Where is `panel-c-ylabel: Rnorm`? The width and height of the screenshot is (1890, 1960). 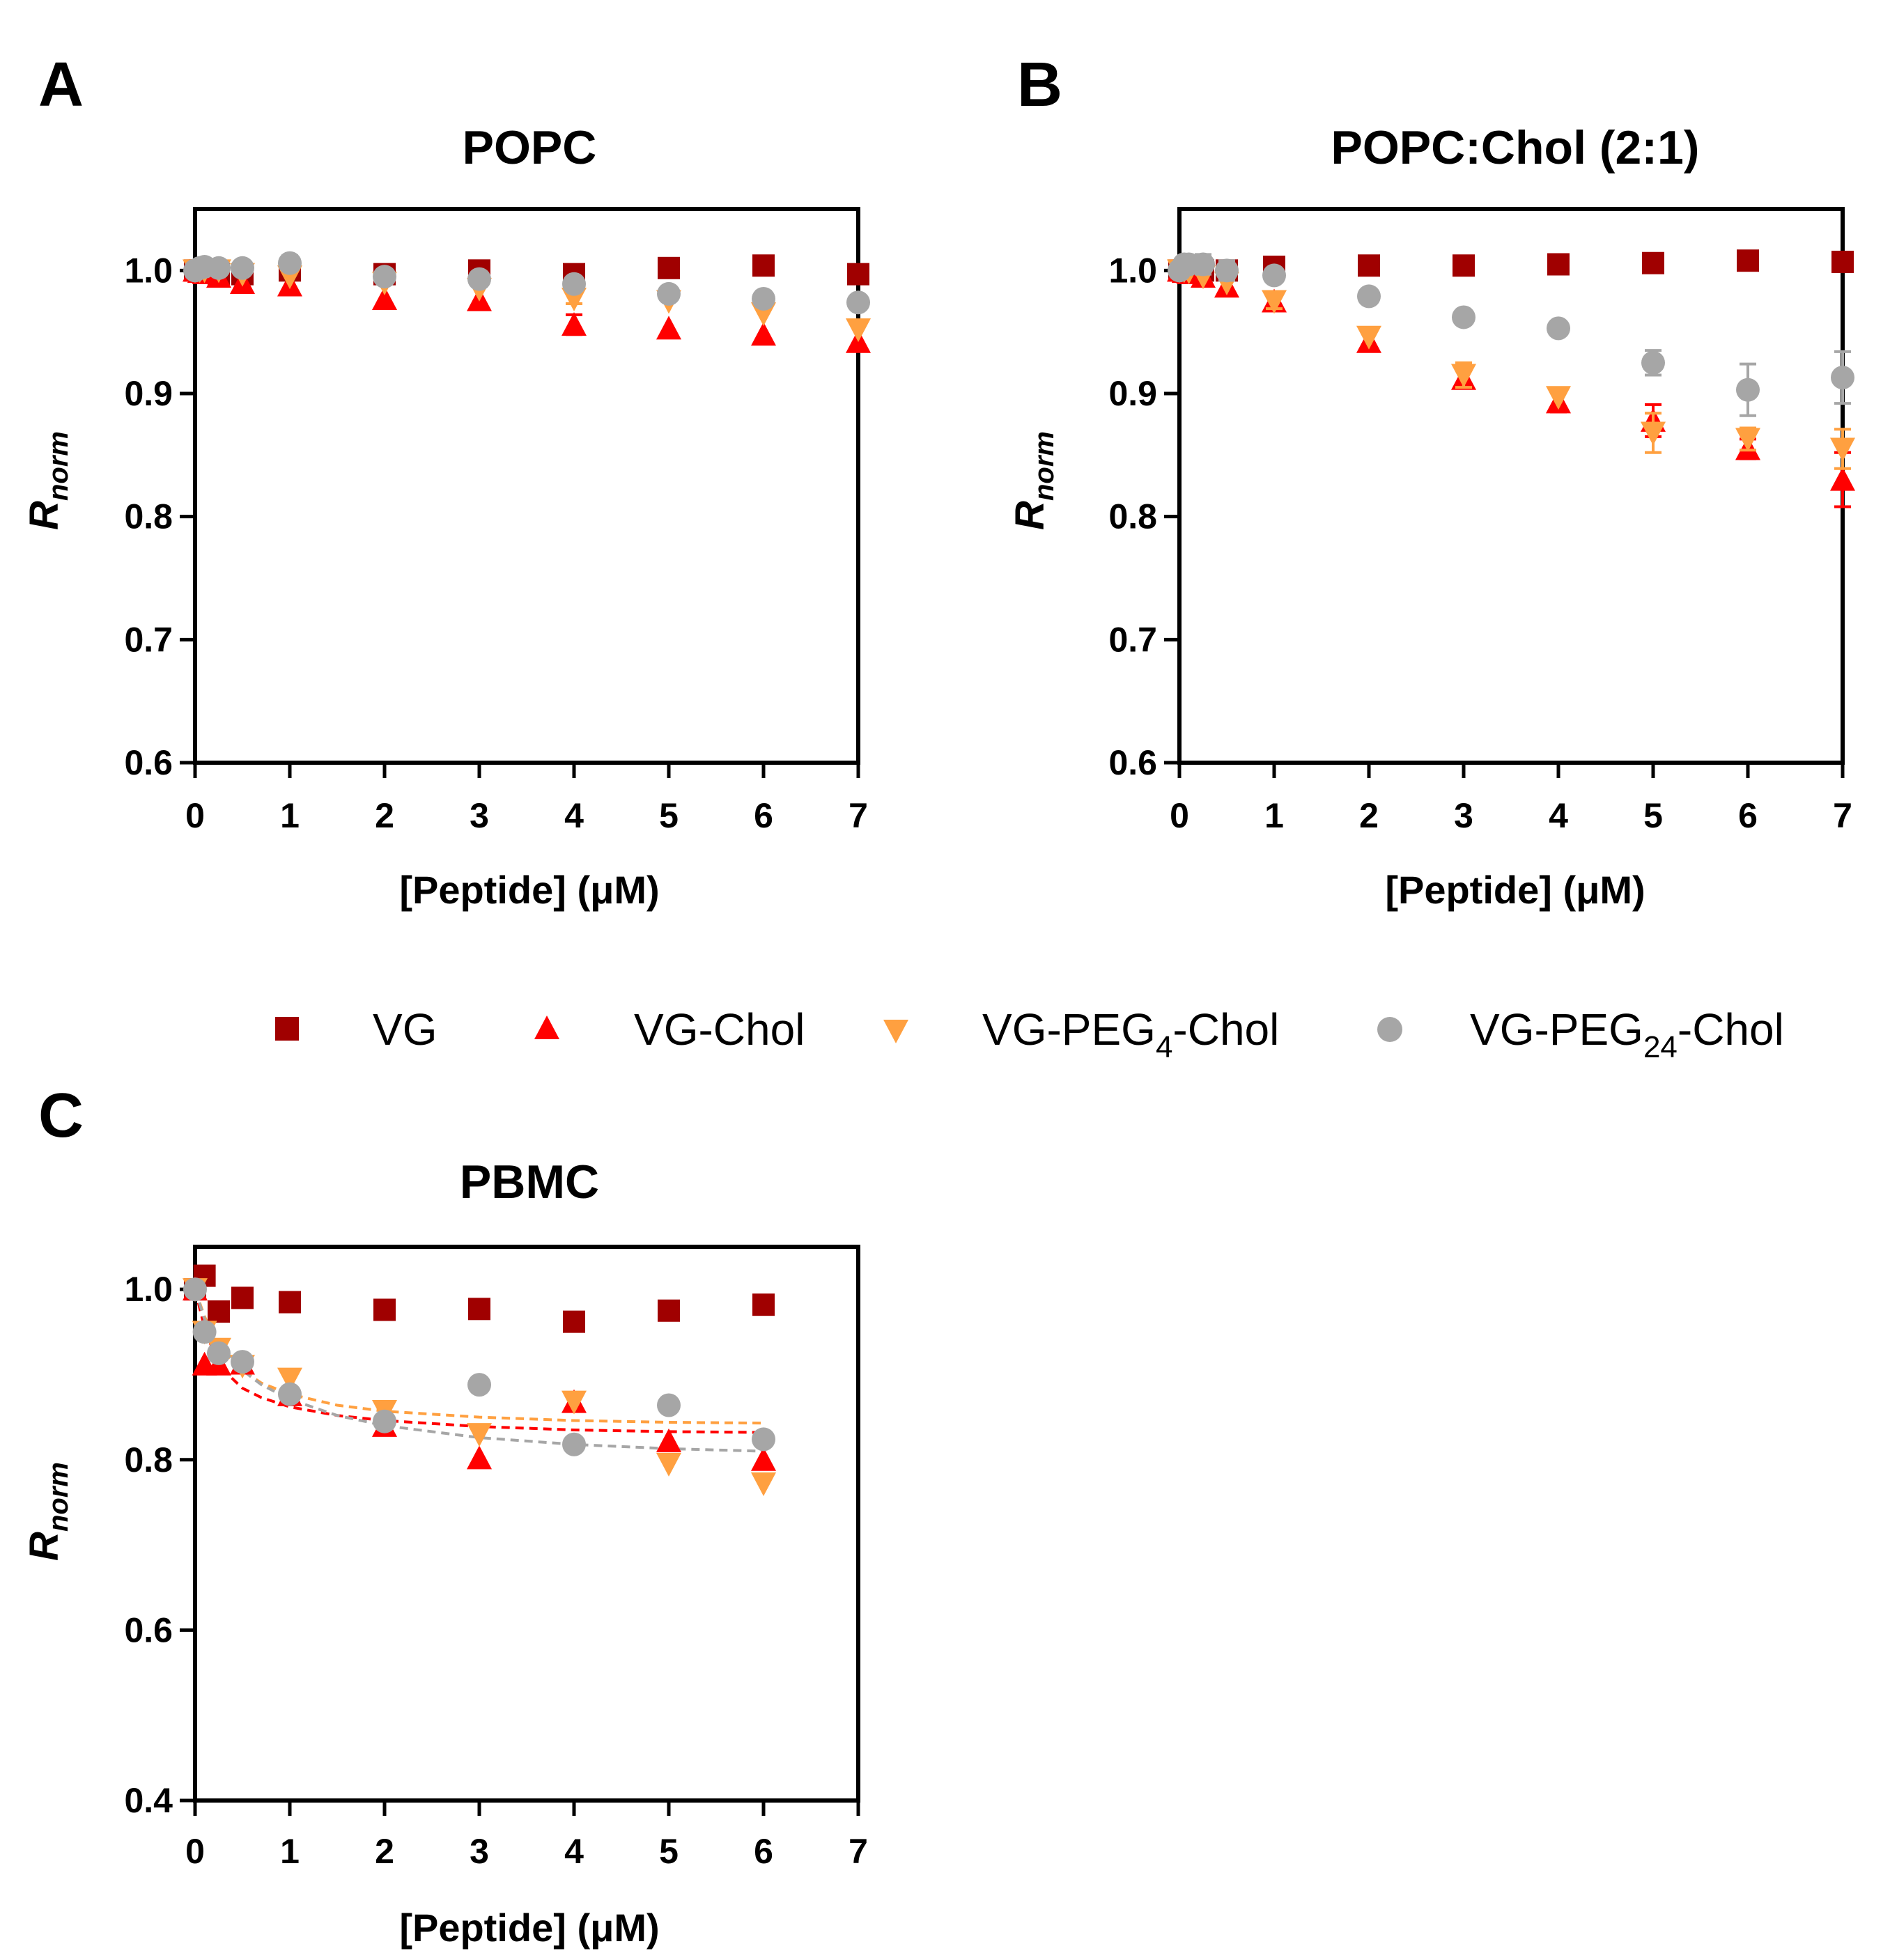
panel-c-ylabel: Rnorm is located at coordinates (48, 1512).